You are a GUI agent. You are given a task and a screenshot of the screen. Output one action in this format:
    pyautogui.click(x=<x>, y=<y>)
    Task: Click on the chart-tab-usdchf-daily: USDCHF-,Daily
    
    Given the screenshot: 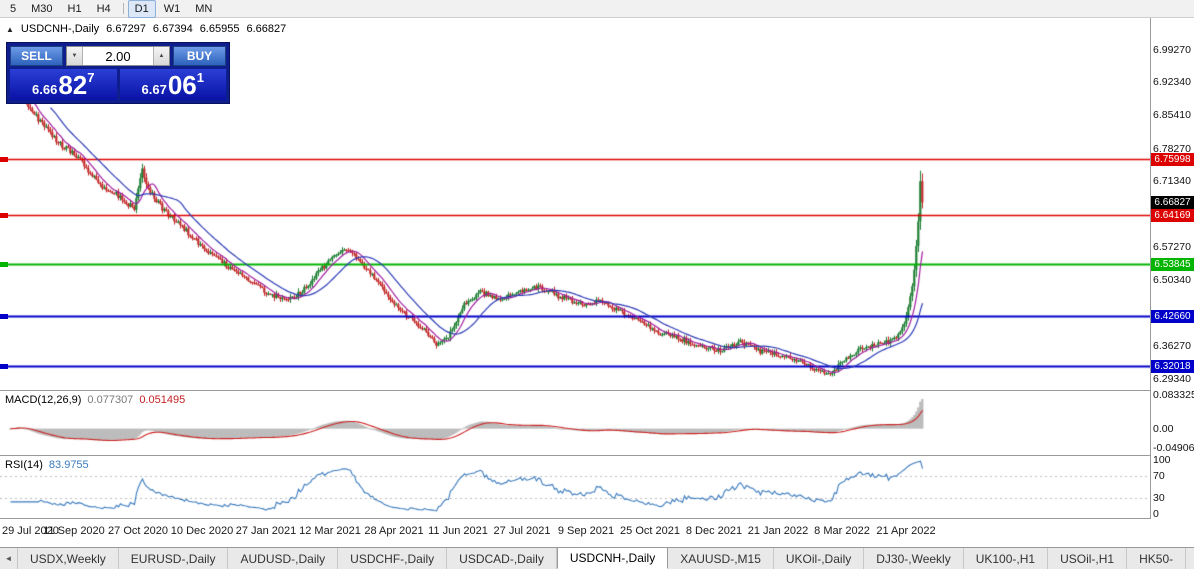 What is the action you would take?
    pyautogui.click(x=393, y=558)
    